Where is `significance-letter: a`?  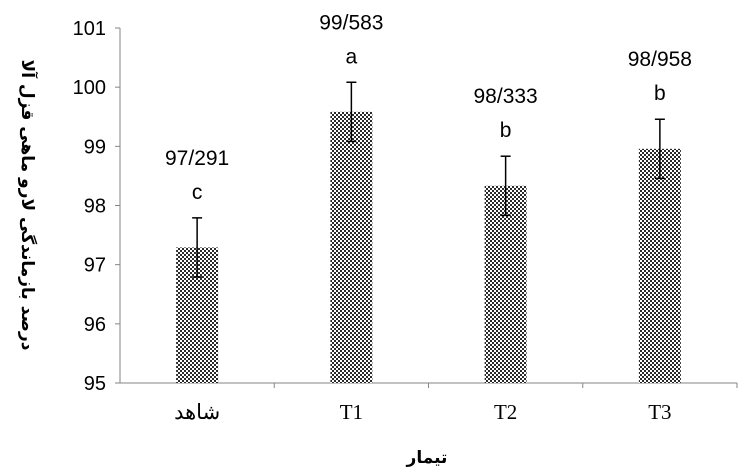
significance-letter: a is located at coordinates (352, 56).